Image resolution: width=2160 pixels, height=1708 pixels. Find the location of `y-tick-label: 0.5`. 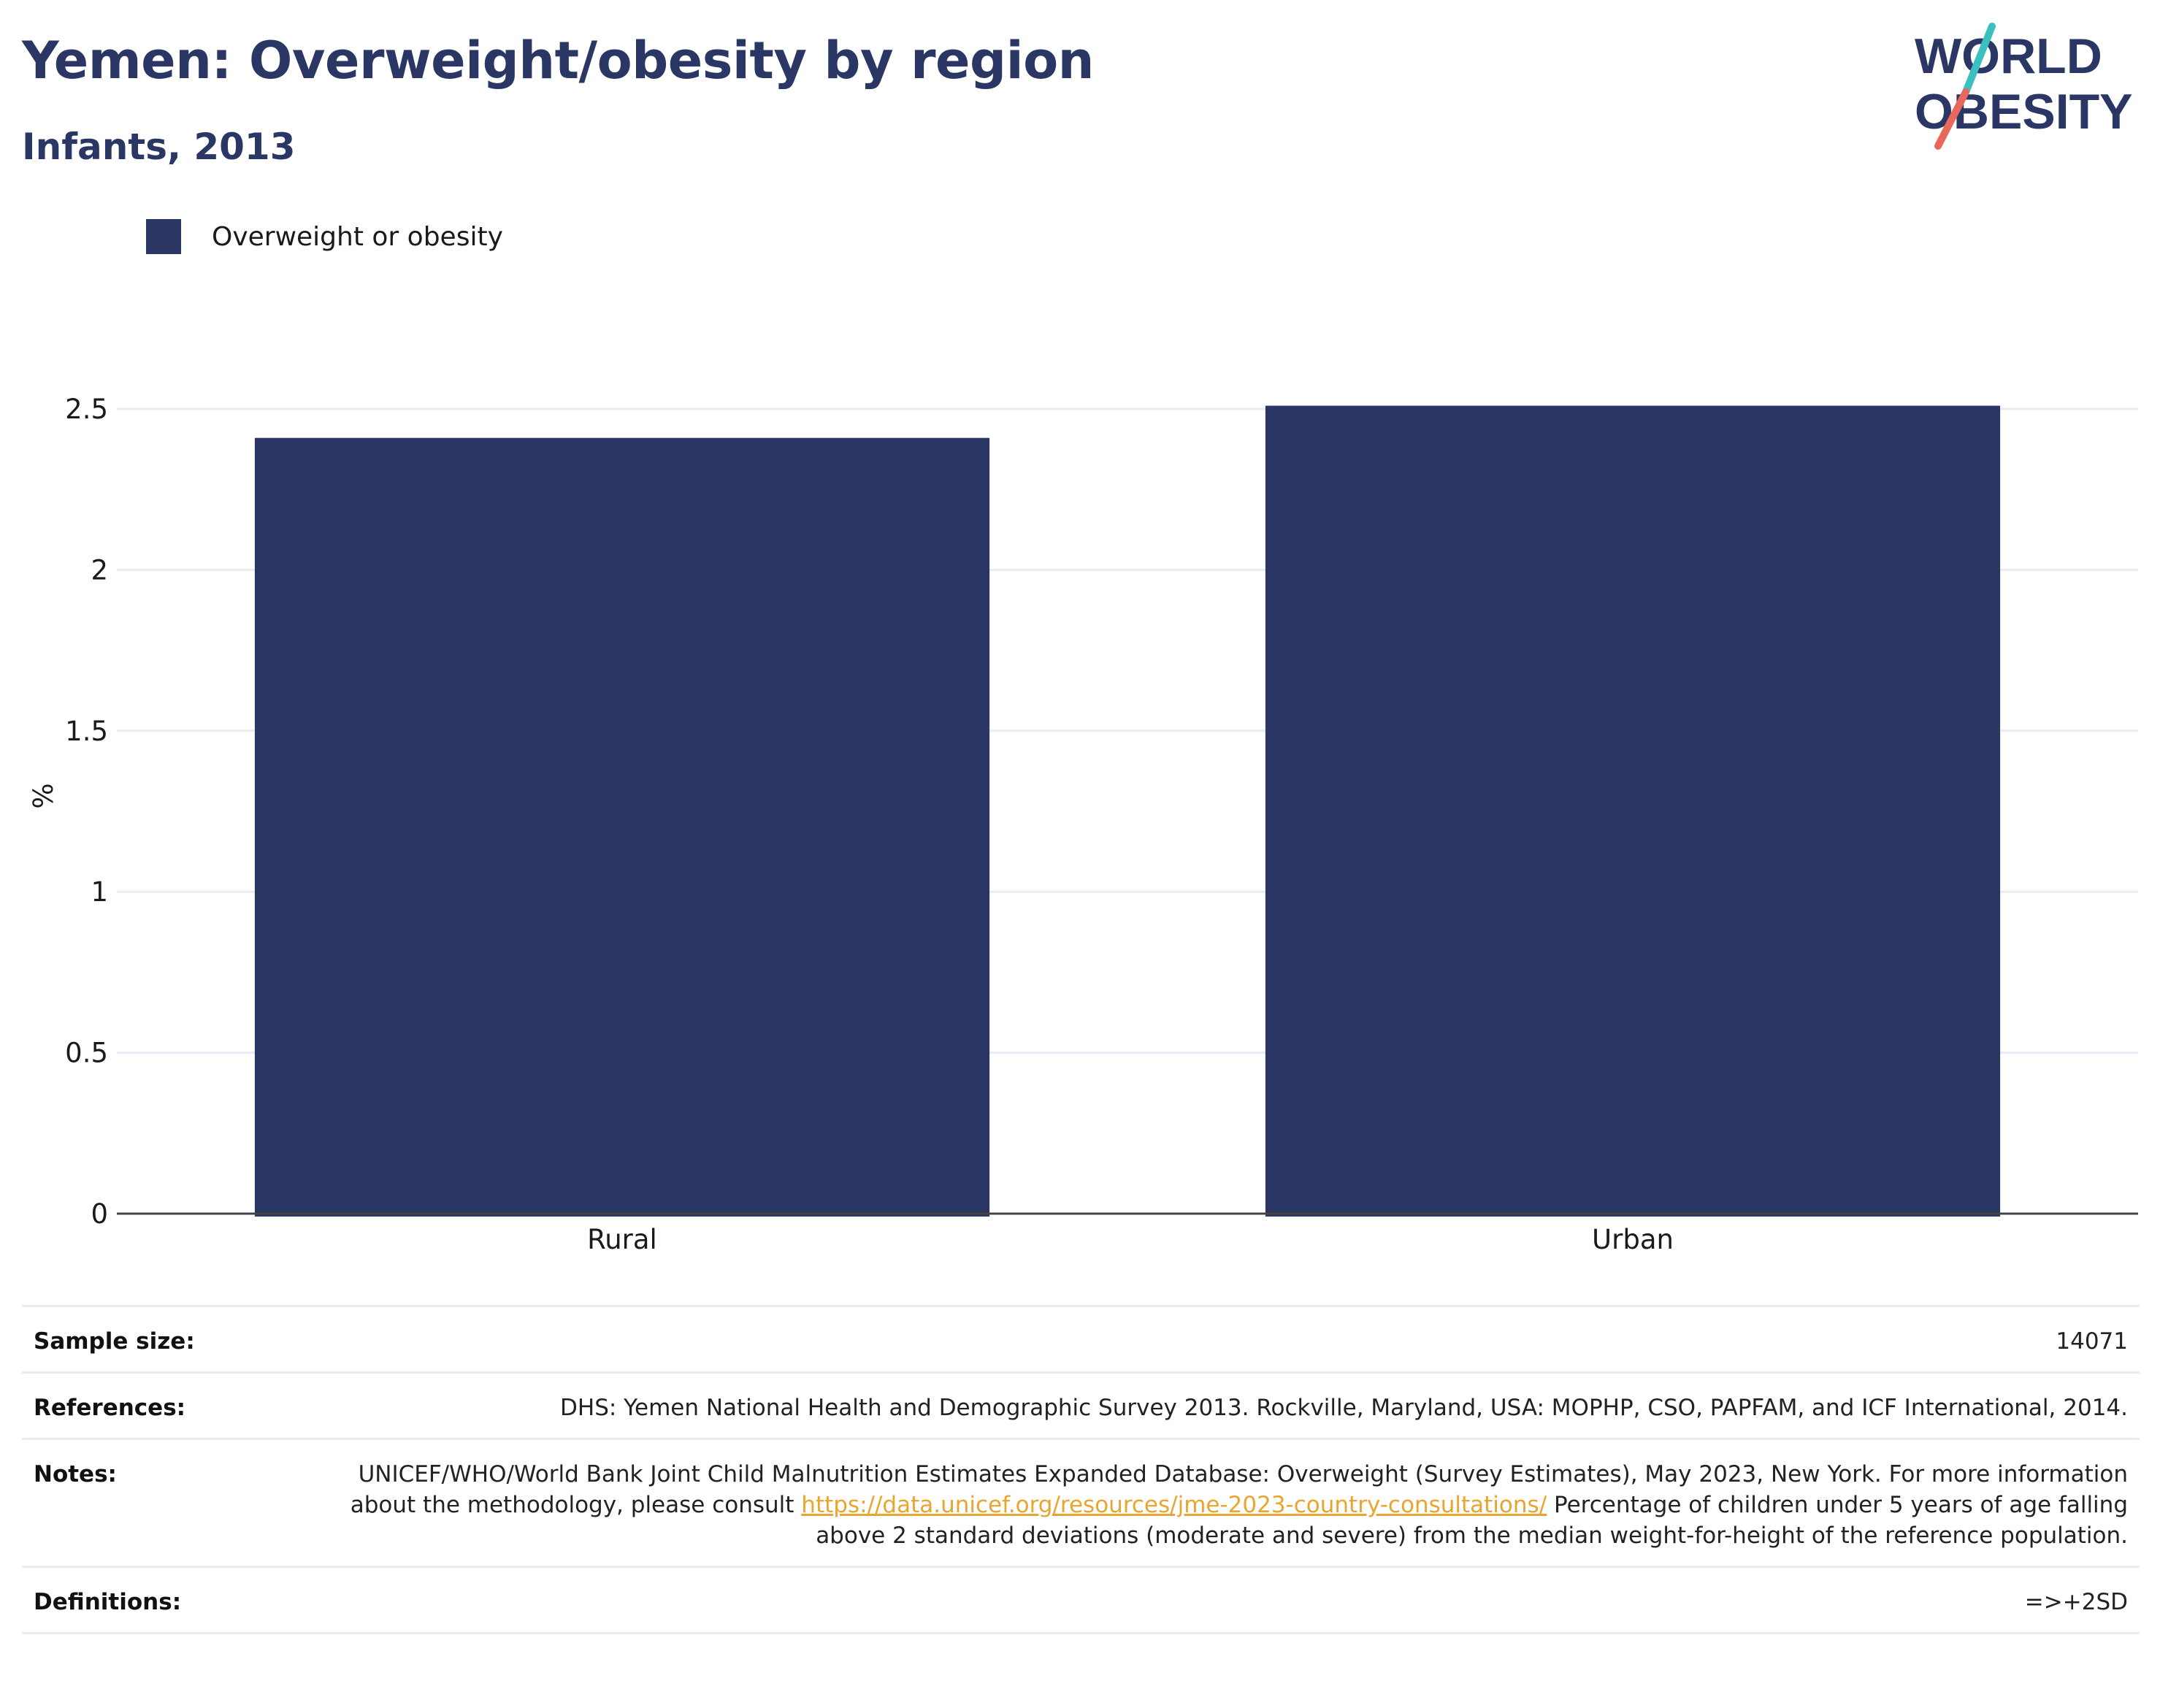

y-tick-label: 0.5 is located at coordinates (86, 1053).